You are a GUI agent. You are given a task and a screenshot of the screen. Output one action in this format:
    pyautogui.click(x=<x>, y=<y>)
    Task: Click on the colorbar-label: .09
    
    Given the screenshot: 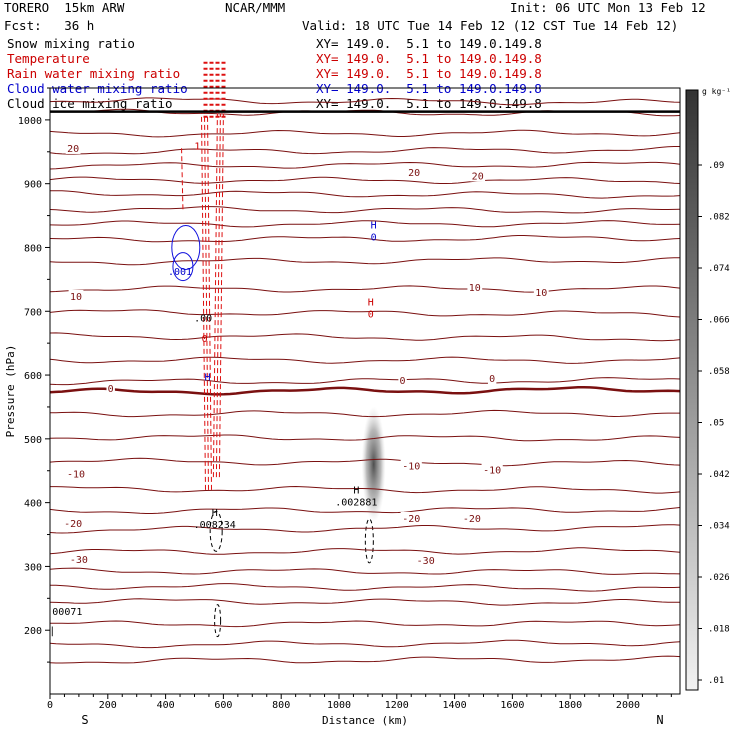 What is the action you would take?
    pyautogui.click(x=716, y=166)
    